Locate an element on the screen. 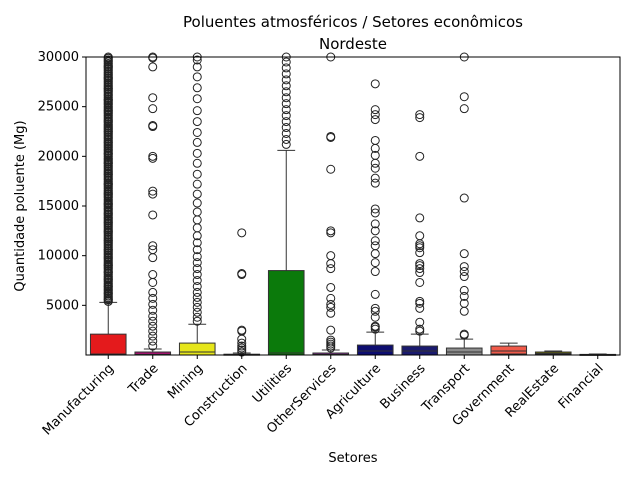 The image size is (640, 480). outlier-dense-manufacturing is located at coordinates (108, 179).